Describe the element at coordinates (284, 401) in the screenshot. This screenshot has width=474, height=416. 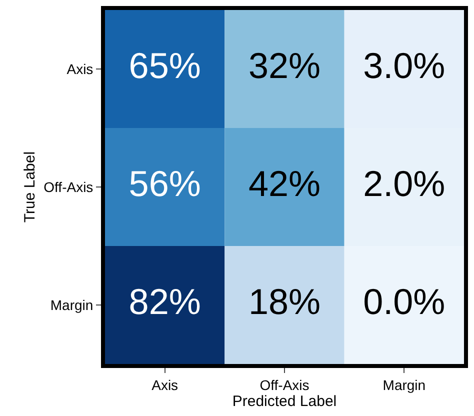
I see `x-axis-title: Predicted Label` at that location.